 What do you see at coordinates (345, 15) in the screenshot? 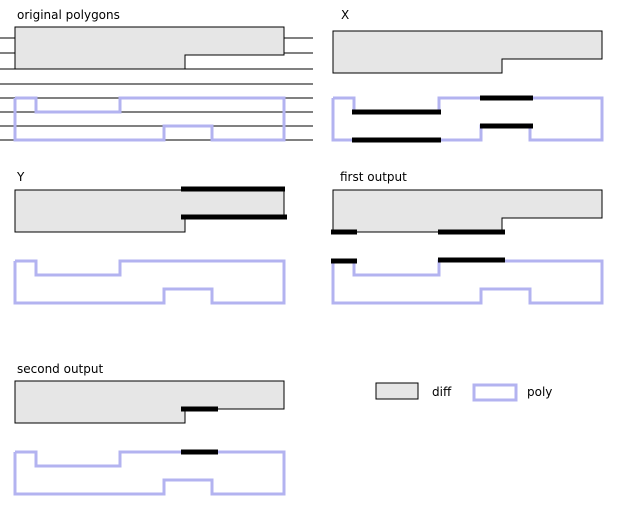
I see `panel-title-x: X` at bounding box center [345, 15].